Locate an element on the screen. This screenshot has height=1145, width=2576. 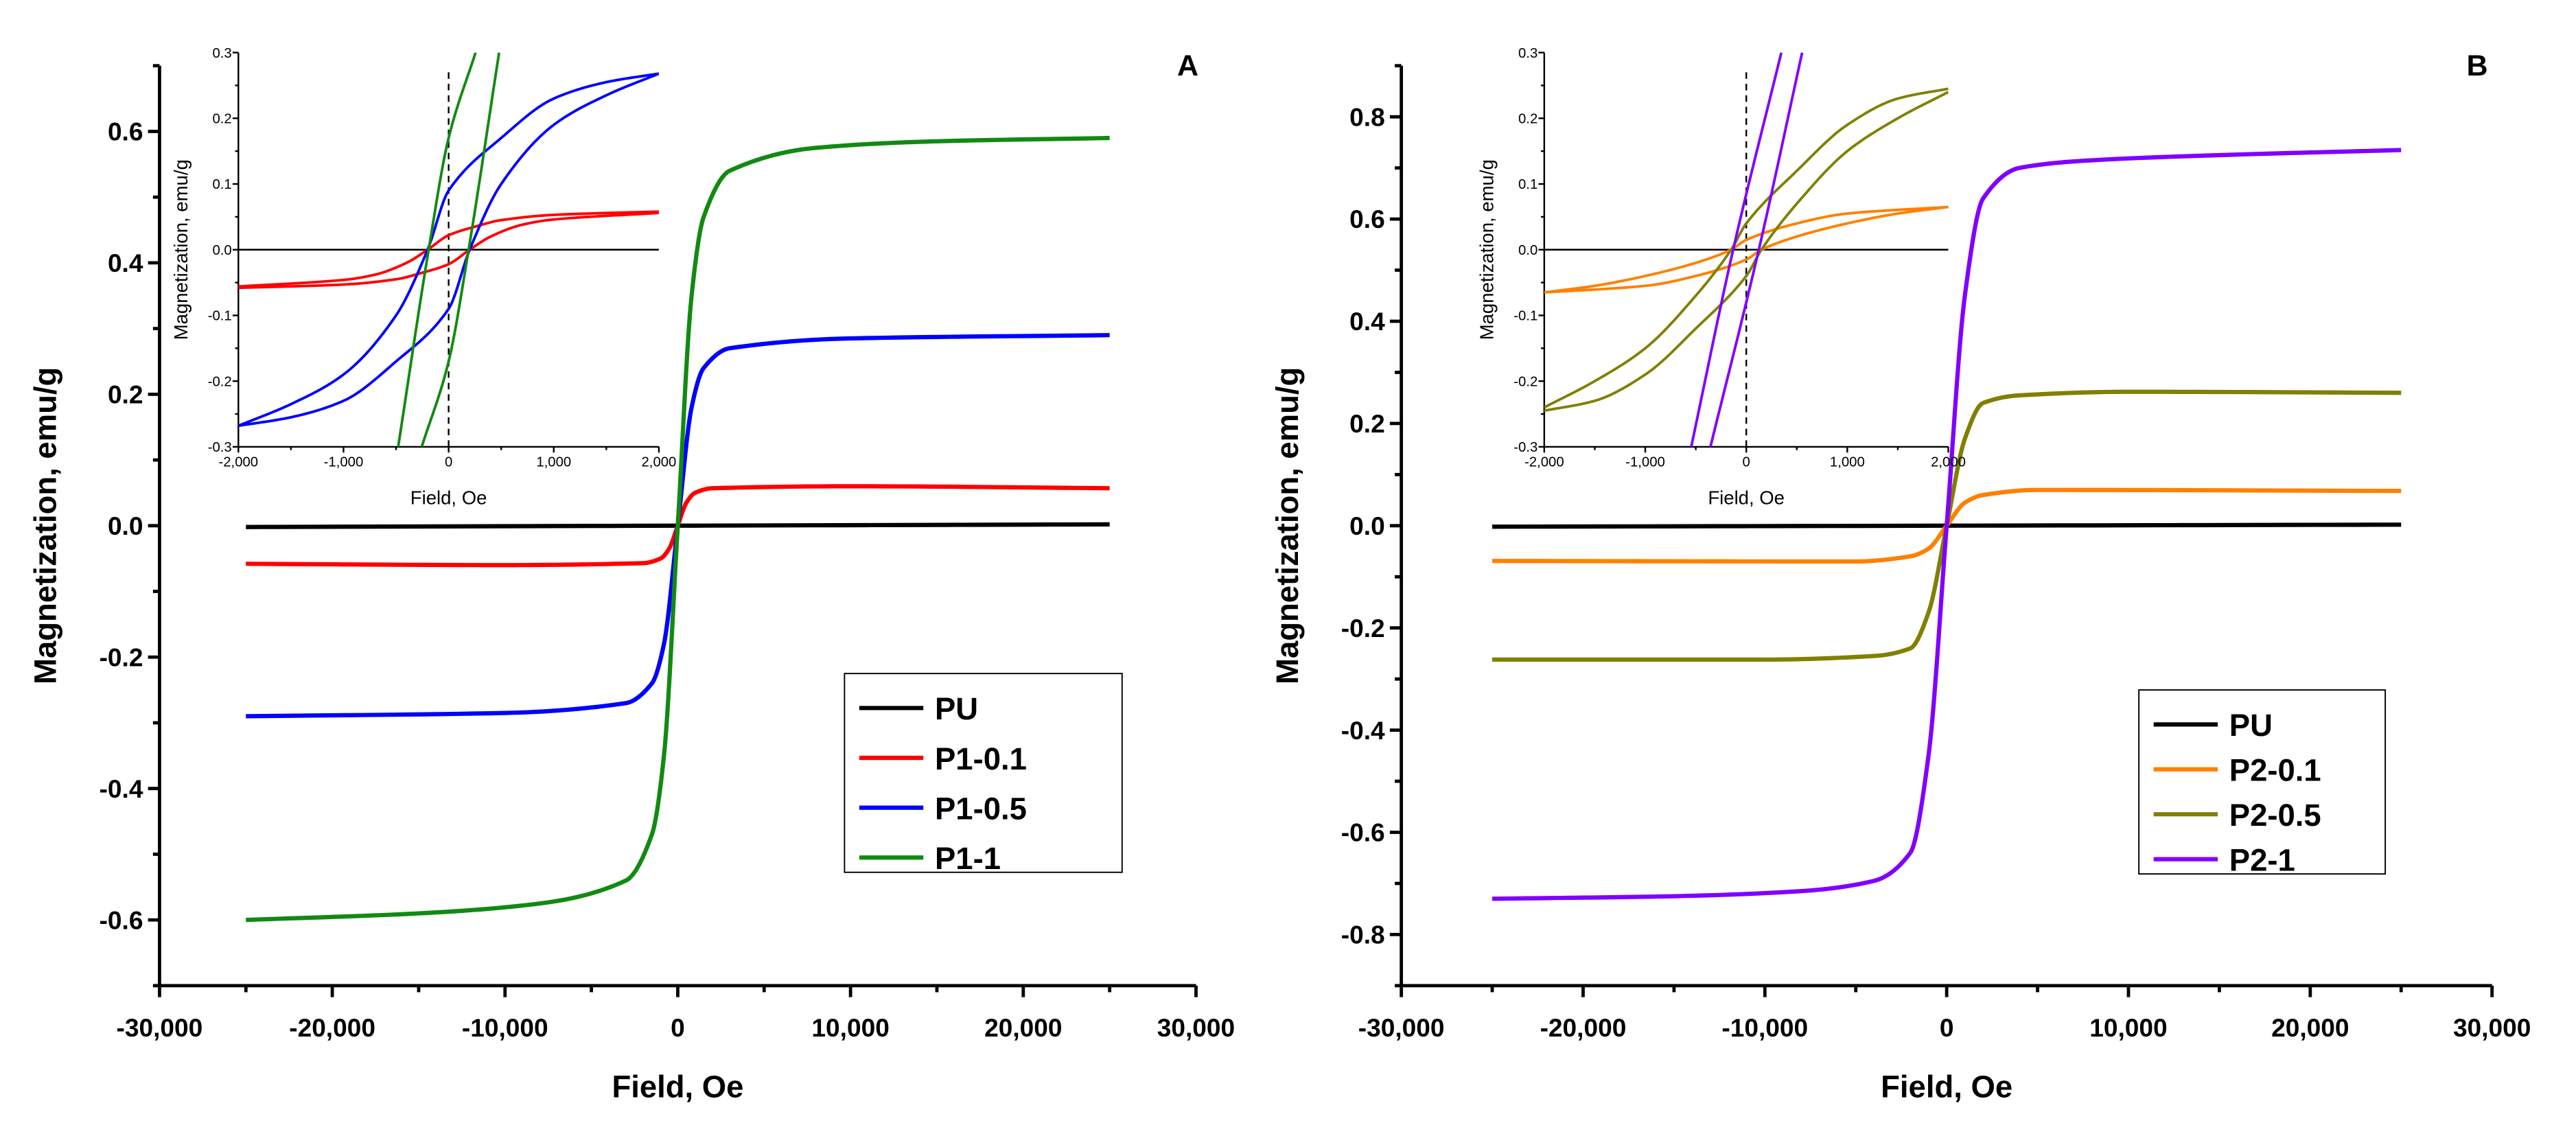
inset-series-p2-0_5-branch-ascending is located at coordinates (1746, 252).